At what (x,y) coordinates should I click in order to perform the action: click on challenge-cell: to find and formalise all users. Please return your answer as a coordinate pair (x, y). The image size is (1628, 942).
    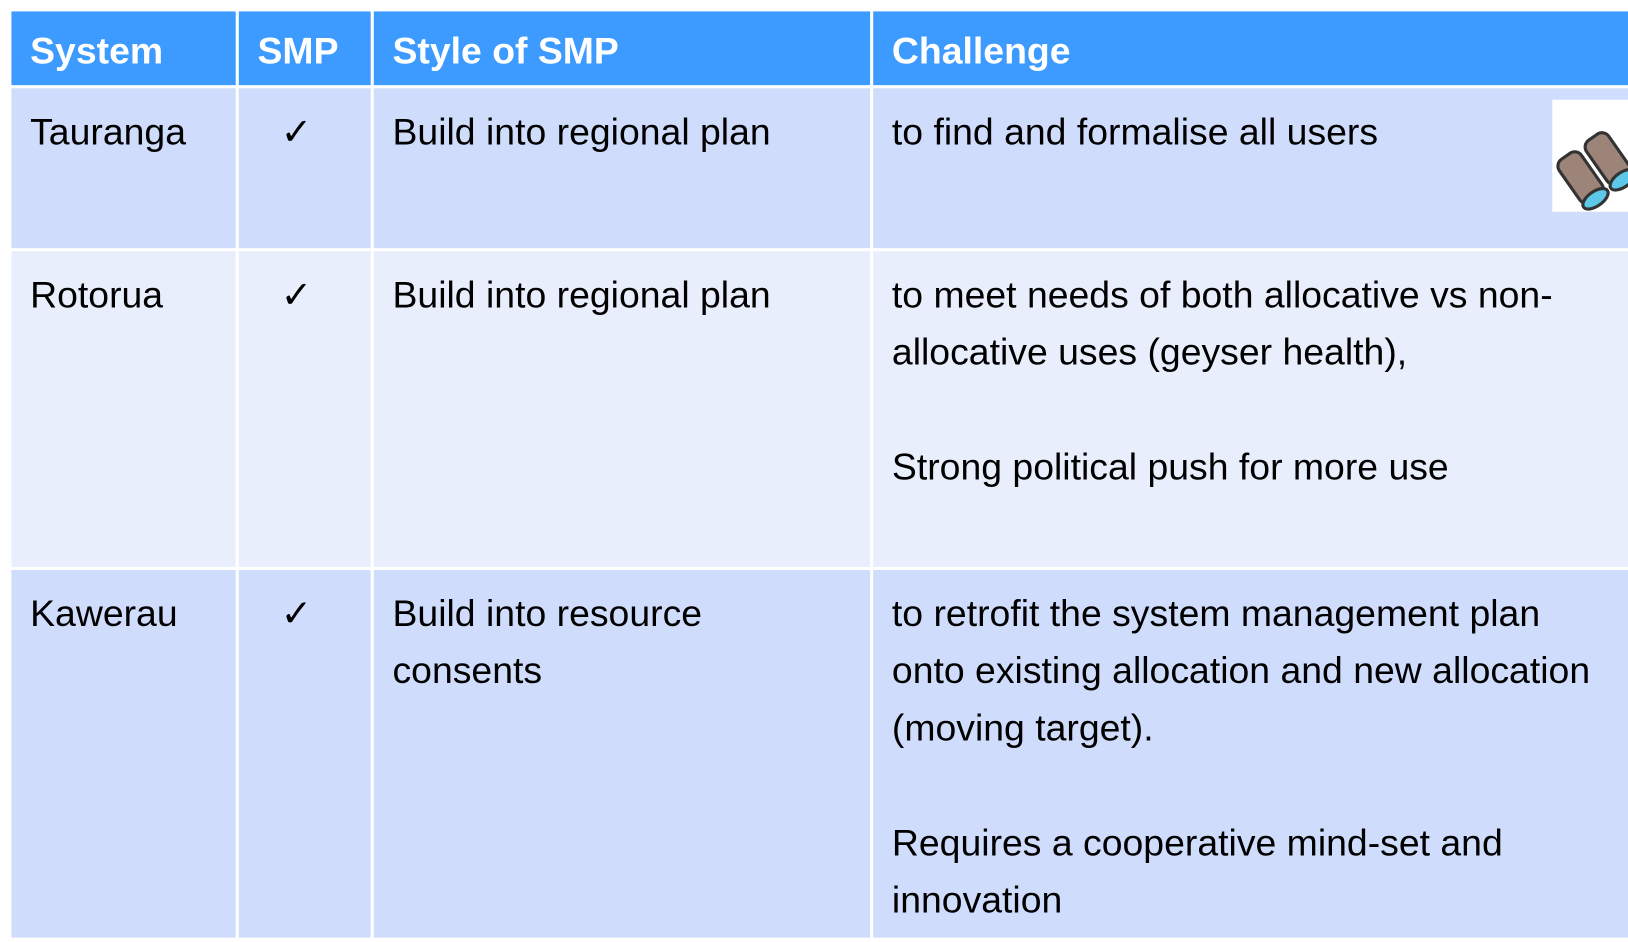
    Looking at the image, I should click on (1249, 168).